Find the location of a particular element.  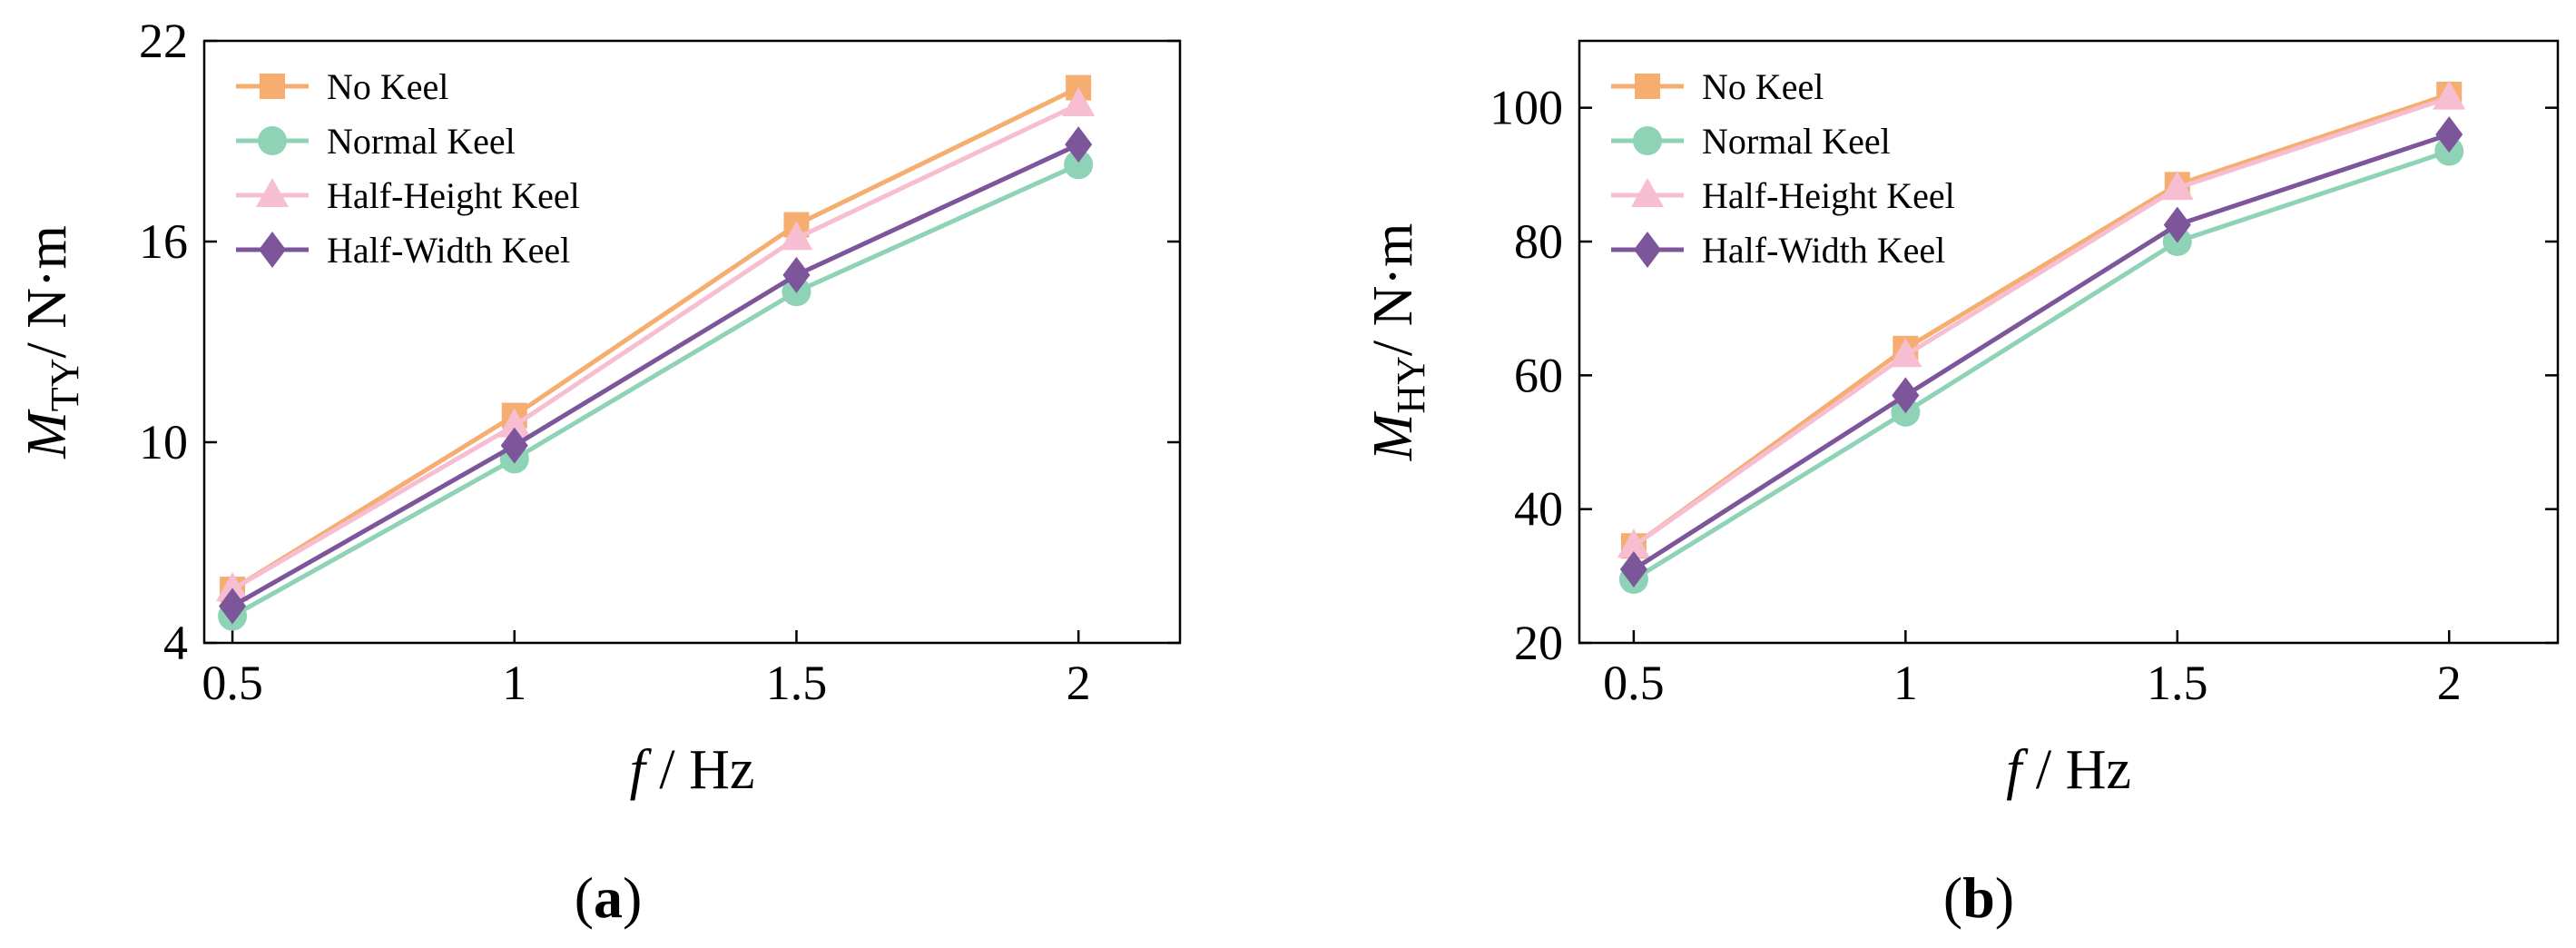

panel-tag: (b) is located at coordinates (1978, 898).